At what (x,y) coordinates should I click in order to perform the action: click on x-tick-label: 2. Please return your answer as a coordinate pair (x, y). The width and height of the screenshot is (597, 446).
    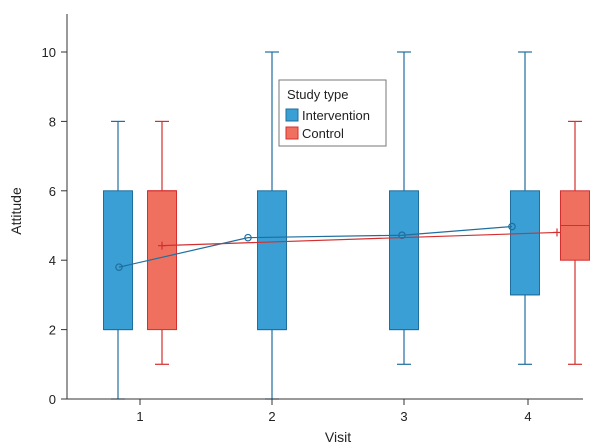
    Looking at the image, I should click on (271, 416).